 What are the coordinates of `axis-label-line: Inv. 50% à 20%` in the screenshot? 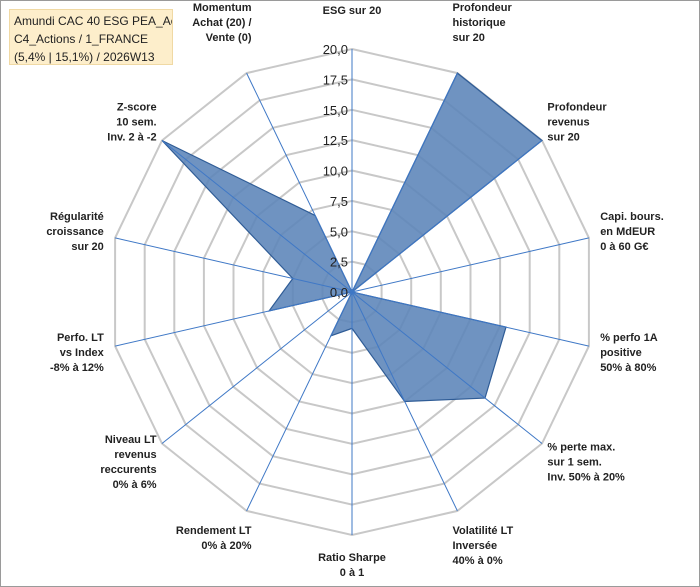 It's located at (586, 478).